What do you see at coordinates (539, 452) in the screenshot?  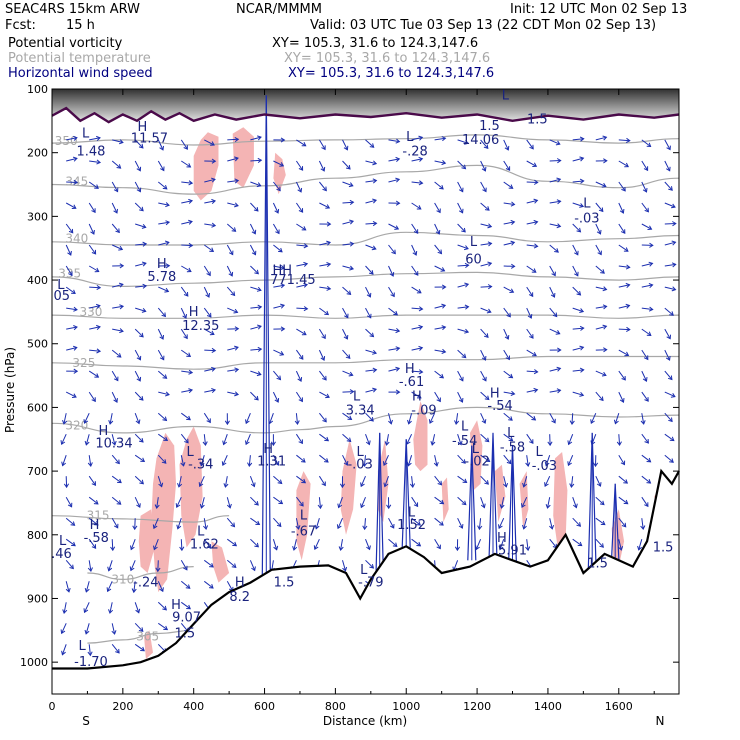 I see `pv-extremum-label: L` at bounding box center [539, 452].